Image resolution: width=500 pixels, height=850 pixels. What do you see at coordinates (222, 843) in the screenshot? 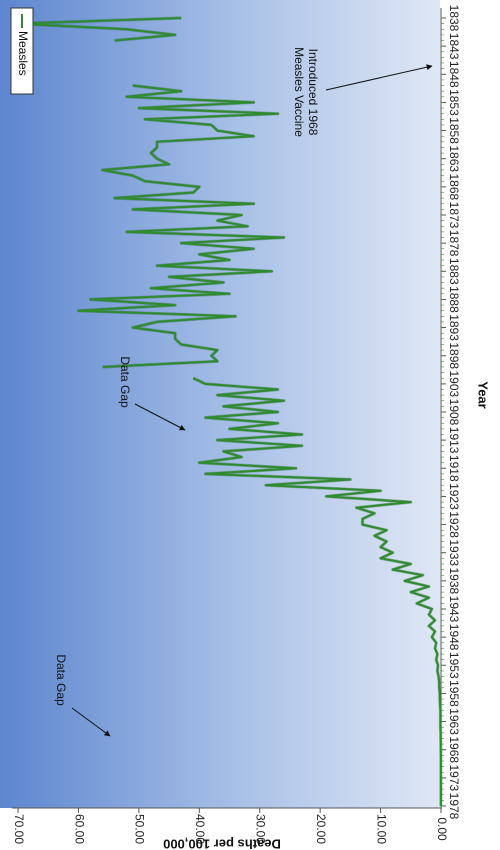
I see `y-axis-title: Deaths per 100,000` at bounding box center [222, 843].